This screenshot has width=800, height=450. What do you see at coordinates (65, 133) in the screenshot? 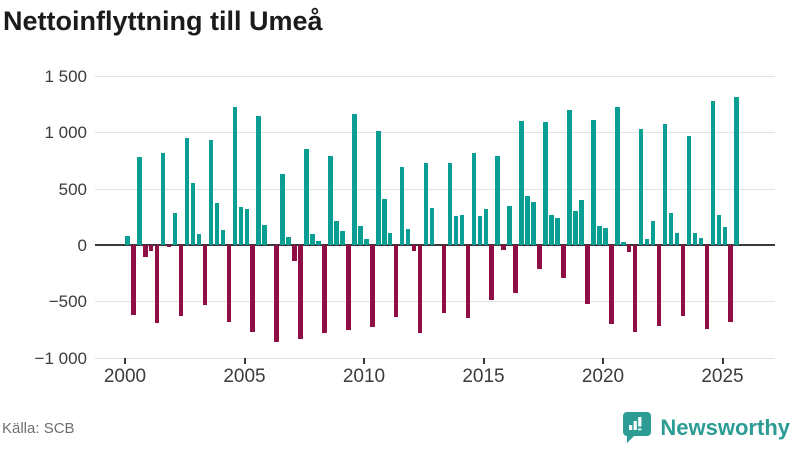
I see `y-axis-label: 1 000` at bounding box center [65, 133].